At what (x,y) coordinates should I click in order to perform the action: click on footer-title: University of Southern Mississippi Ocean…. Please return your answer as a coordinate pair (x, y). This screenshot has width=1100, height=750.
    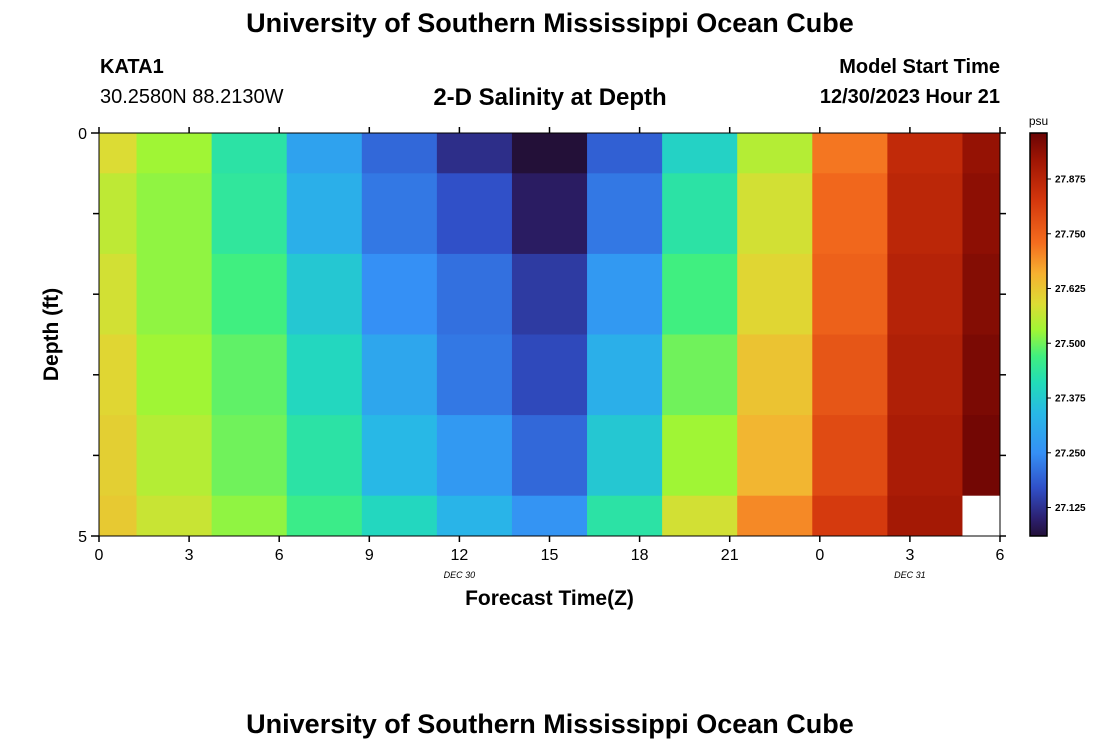
    Looking at the image, I should click on (550, 724).